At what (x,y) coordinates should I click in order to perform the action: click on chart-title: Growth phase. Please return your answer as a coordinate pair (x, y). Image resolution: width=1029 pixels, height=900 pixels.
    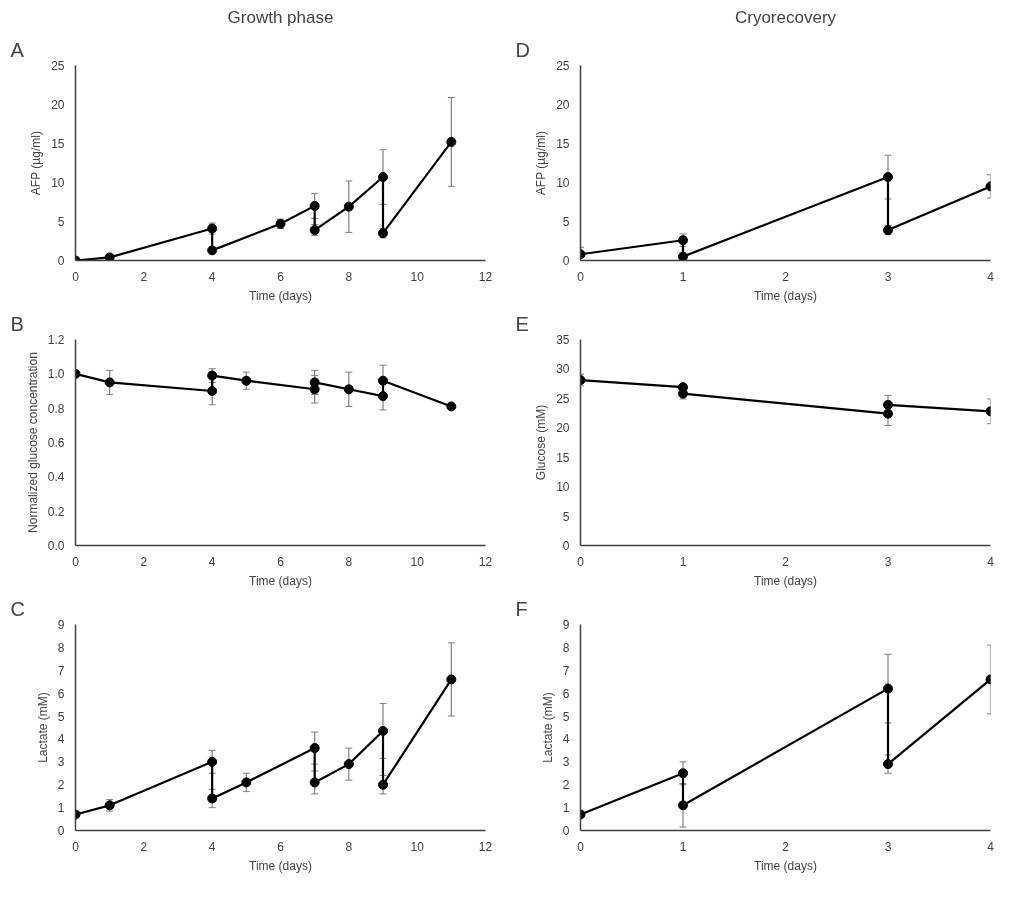
    Looking at the image, I should click on (280, 17).